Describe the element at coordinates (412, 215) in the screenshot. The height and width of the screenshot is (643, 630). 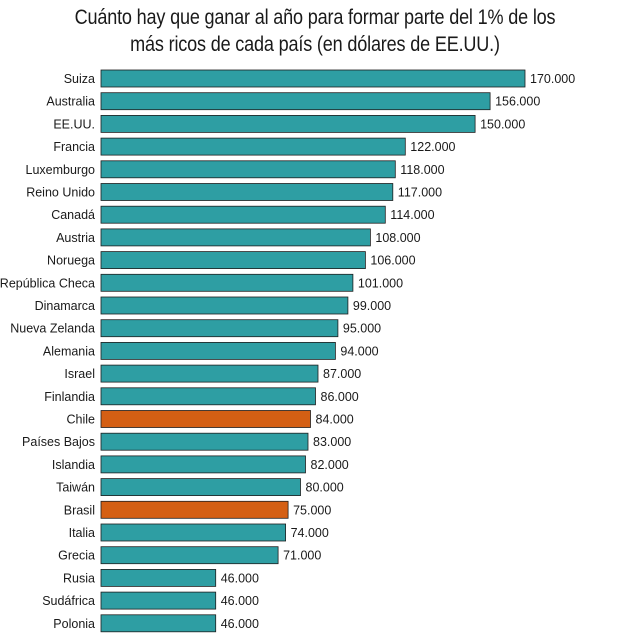
I see `value-label-6: 114.000` at that location.